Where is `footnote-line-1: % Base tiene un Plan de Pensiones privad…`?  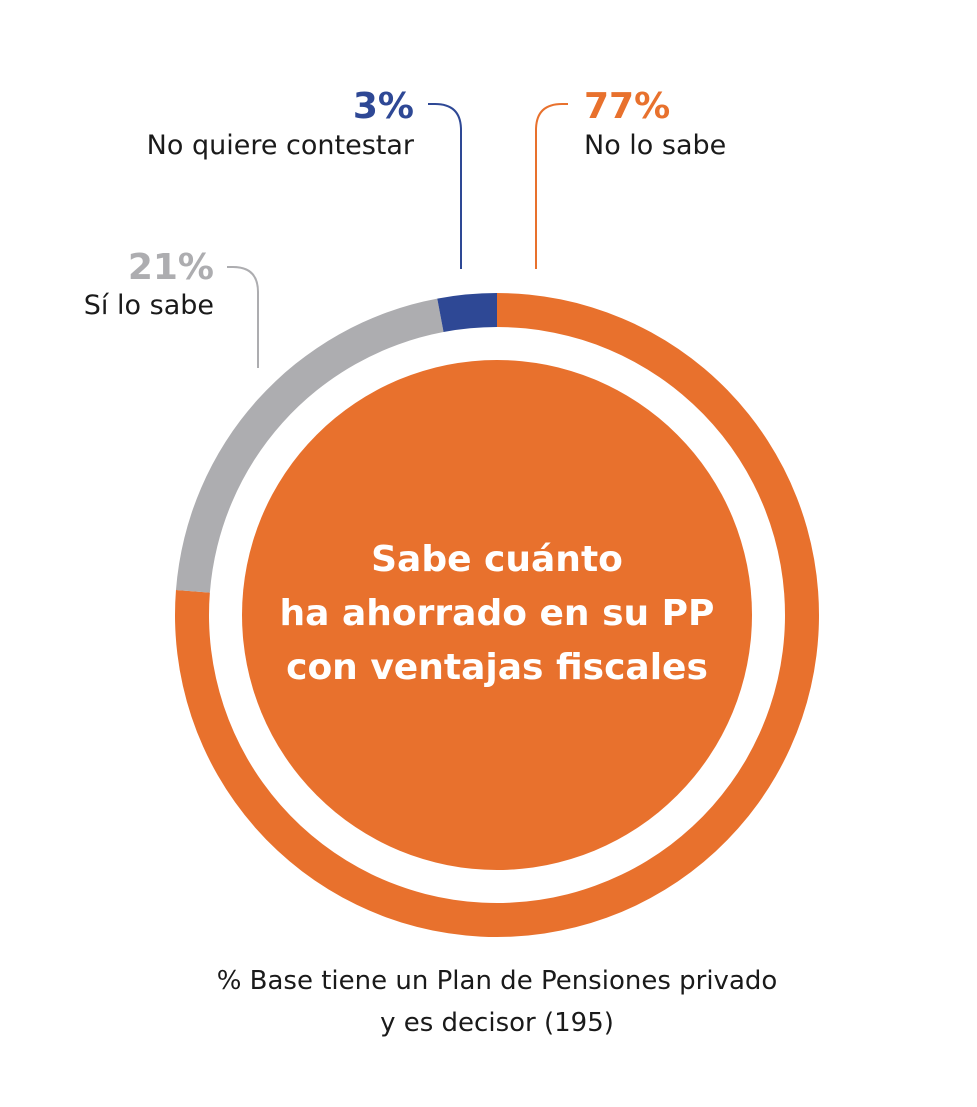 footnote-line-1: % Base tiene un Plan de Pensiones privad… is located at coordinates (497, 981).